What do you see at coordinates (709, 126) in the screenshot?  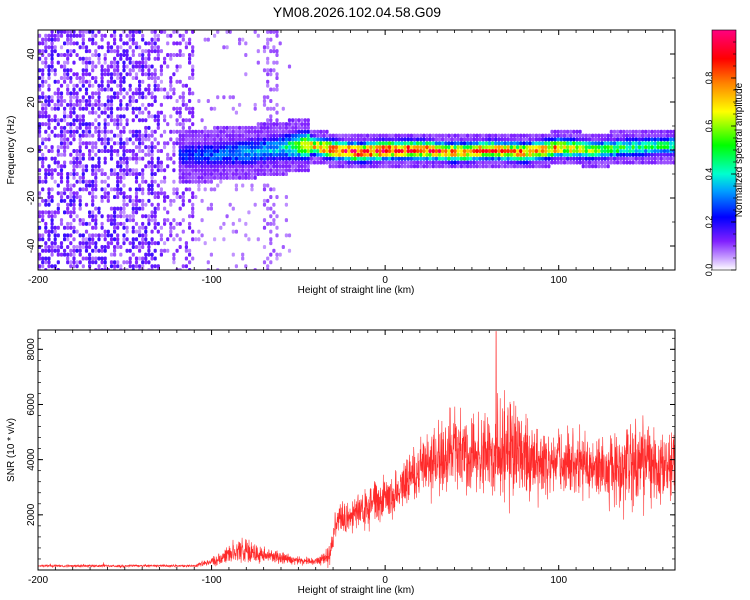 I see `colorbar-tick-label: 0.6` at bounding box center [709, 126].